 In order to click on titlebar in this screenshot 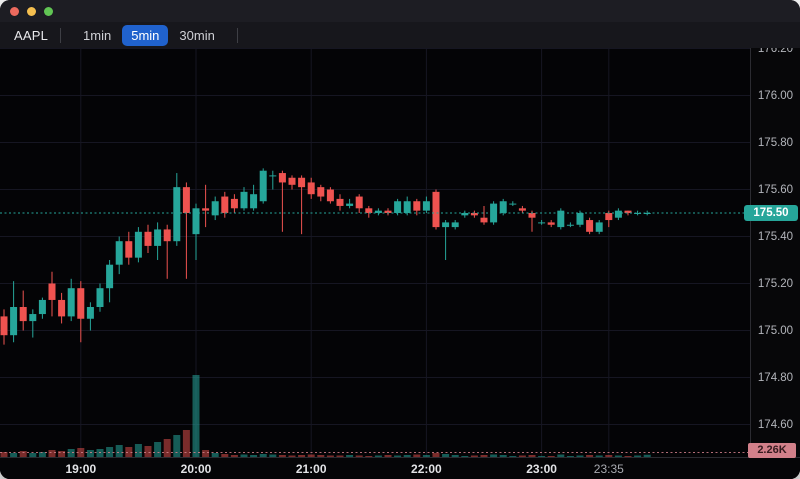, I will do `click(400, 11)`.